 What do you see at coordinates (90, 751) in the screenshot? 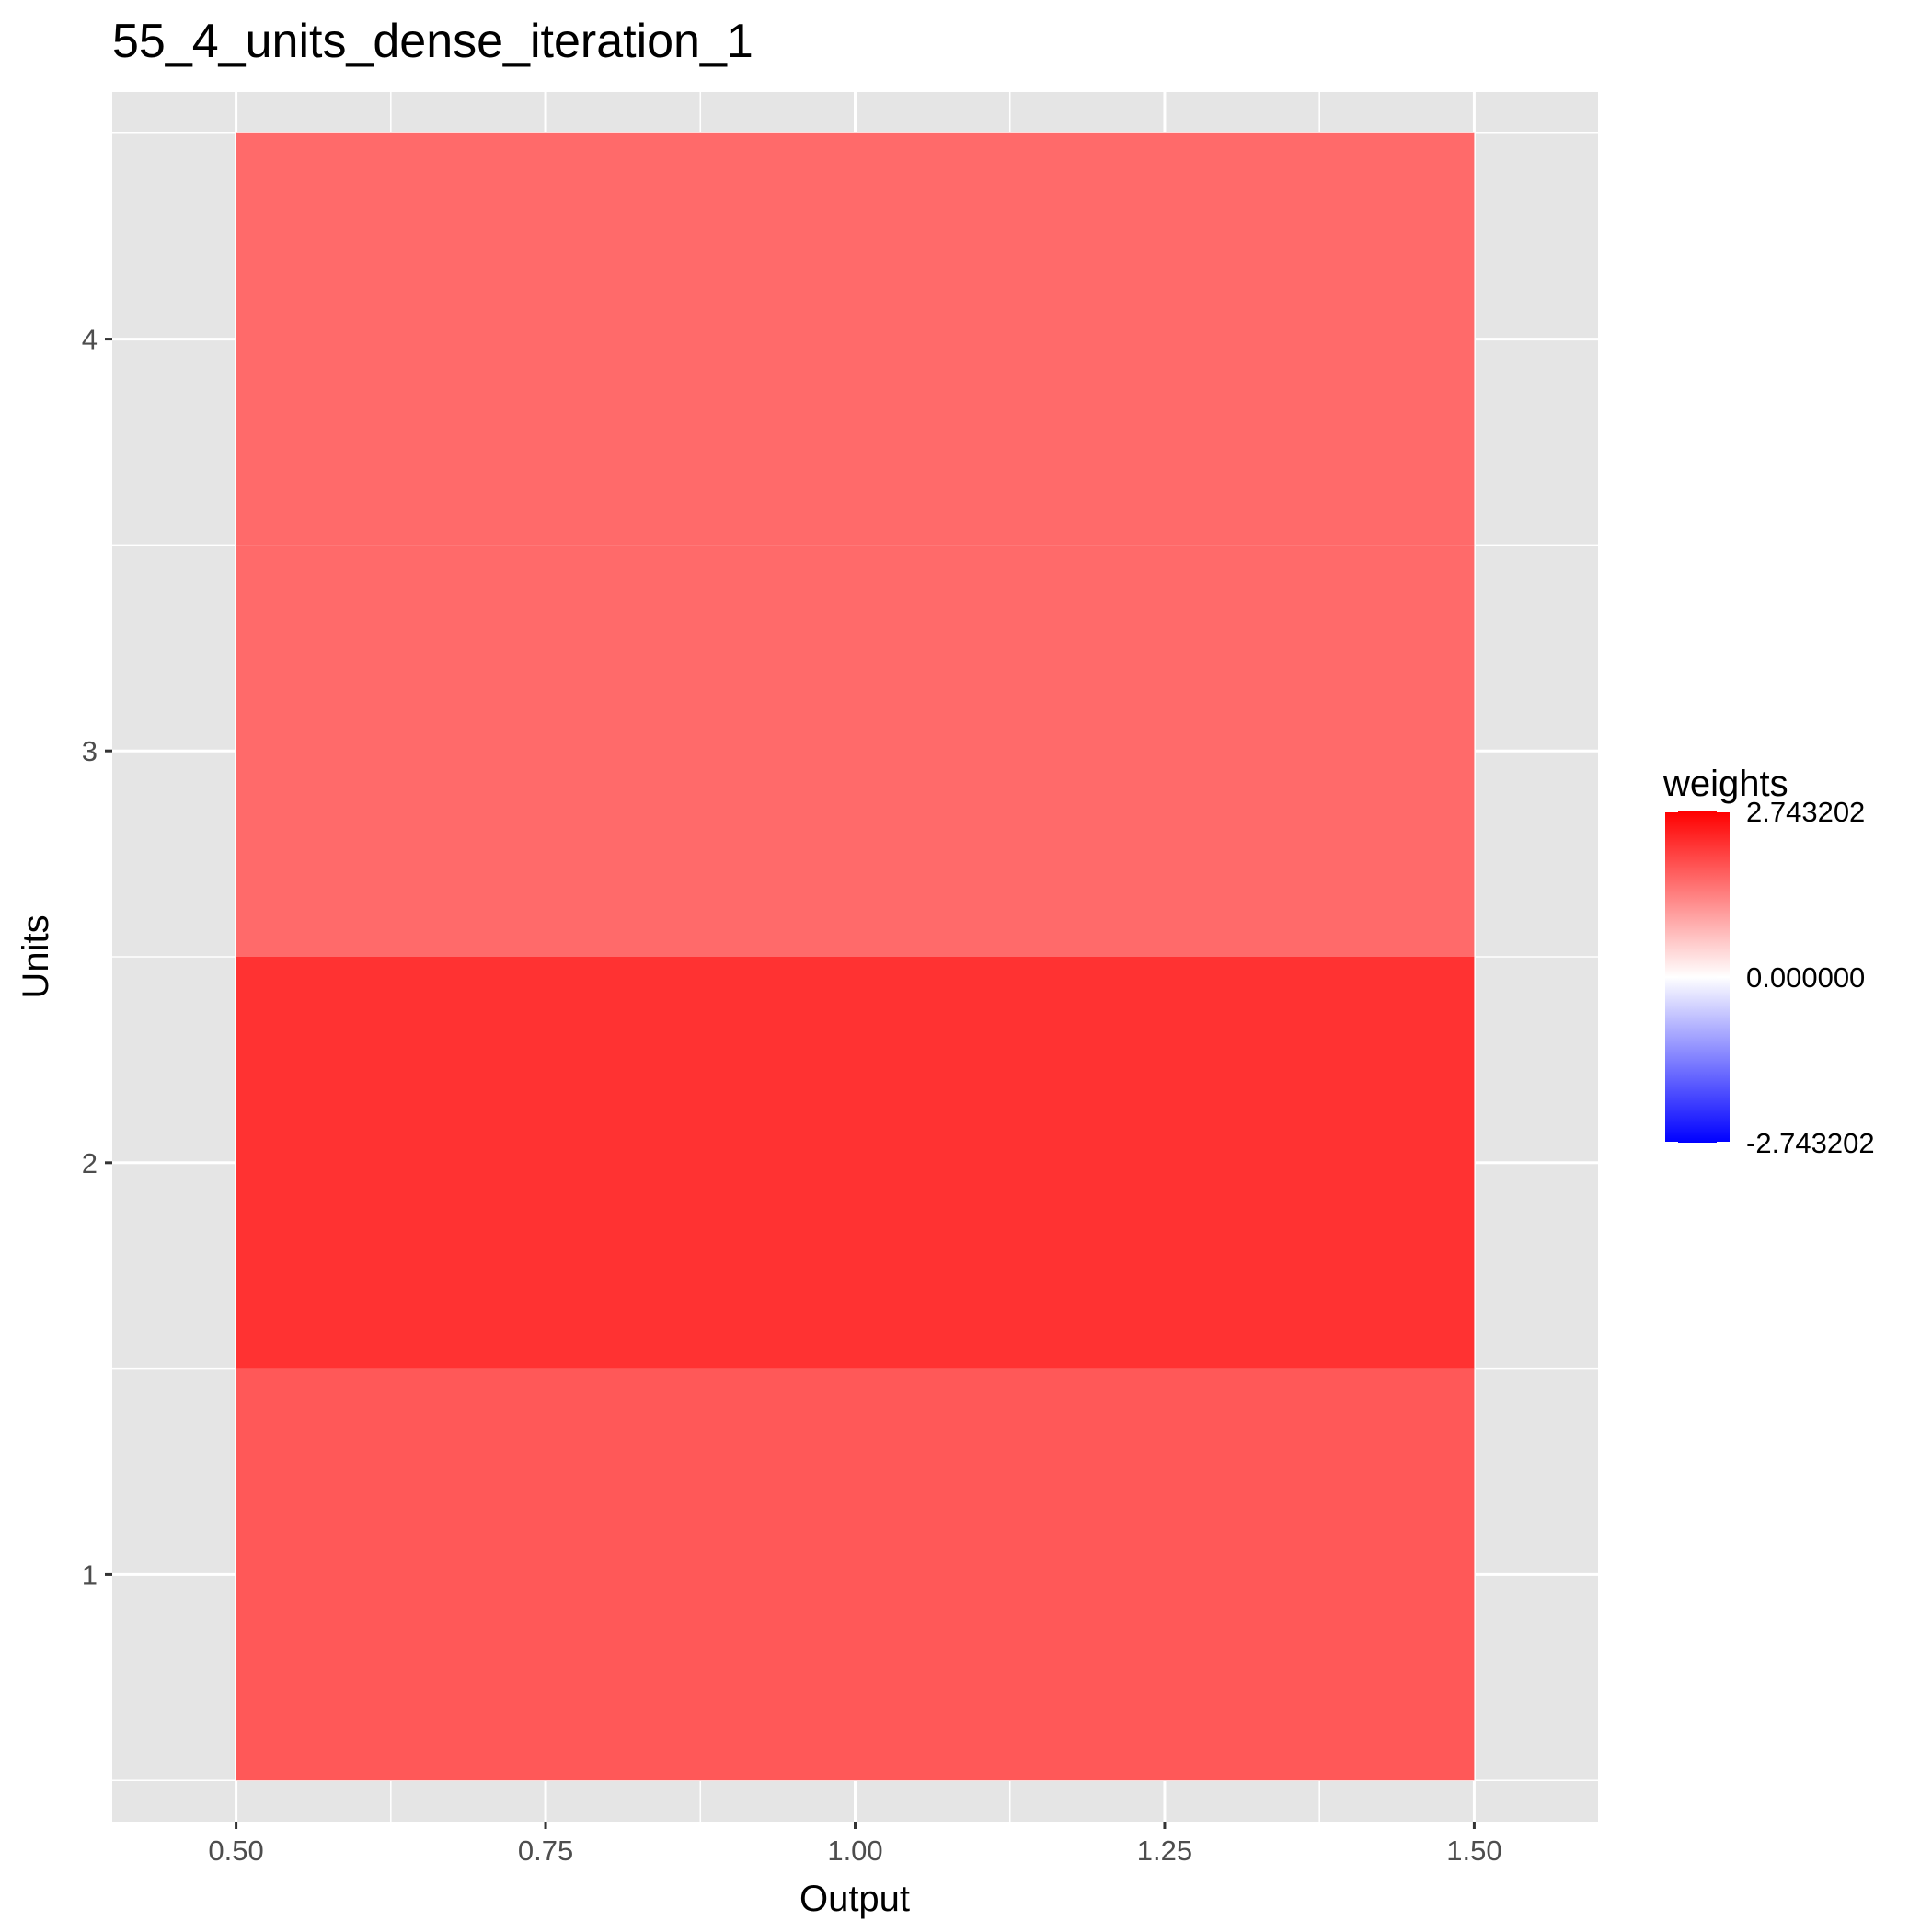
I see `y-tick-label: 3` at bounding box center [90, 751].